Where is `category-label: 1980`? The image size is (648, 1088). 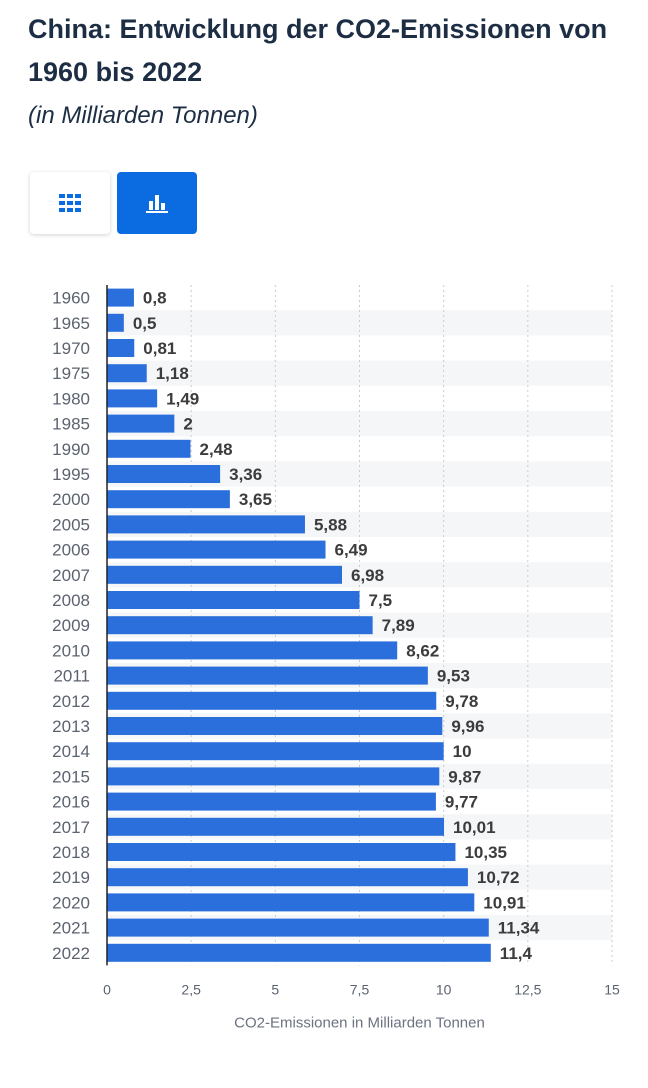 category-label: 1980 is located at coordinates (71, 398).